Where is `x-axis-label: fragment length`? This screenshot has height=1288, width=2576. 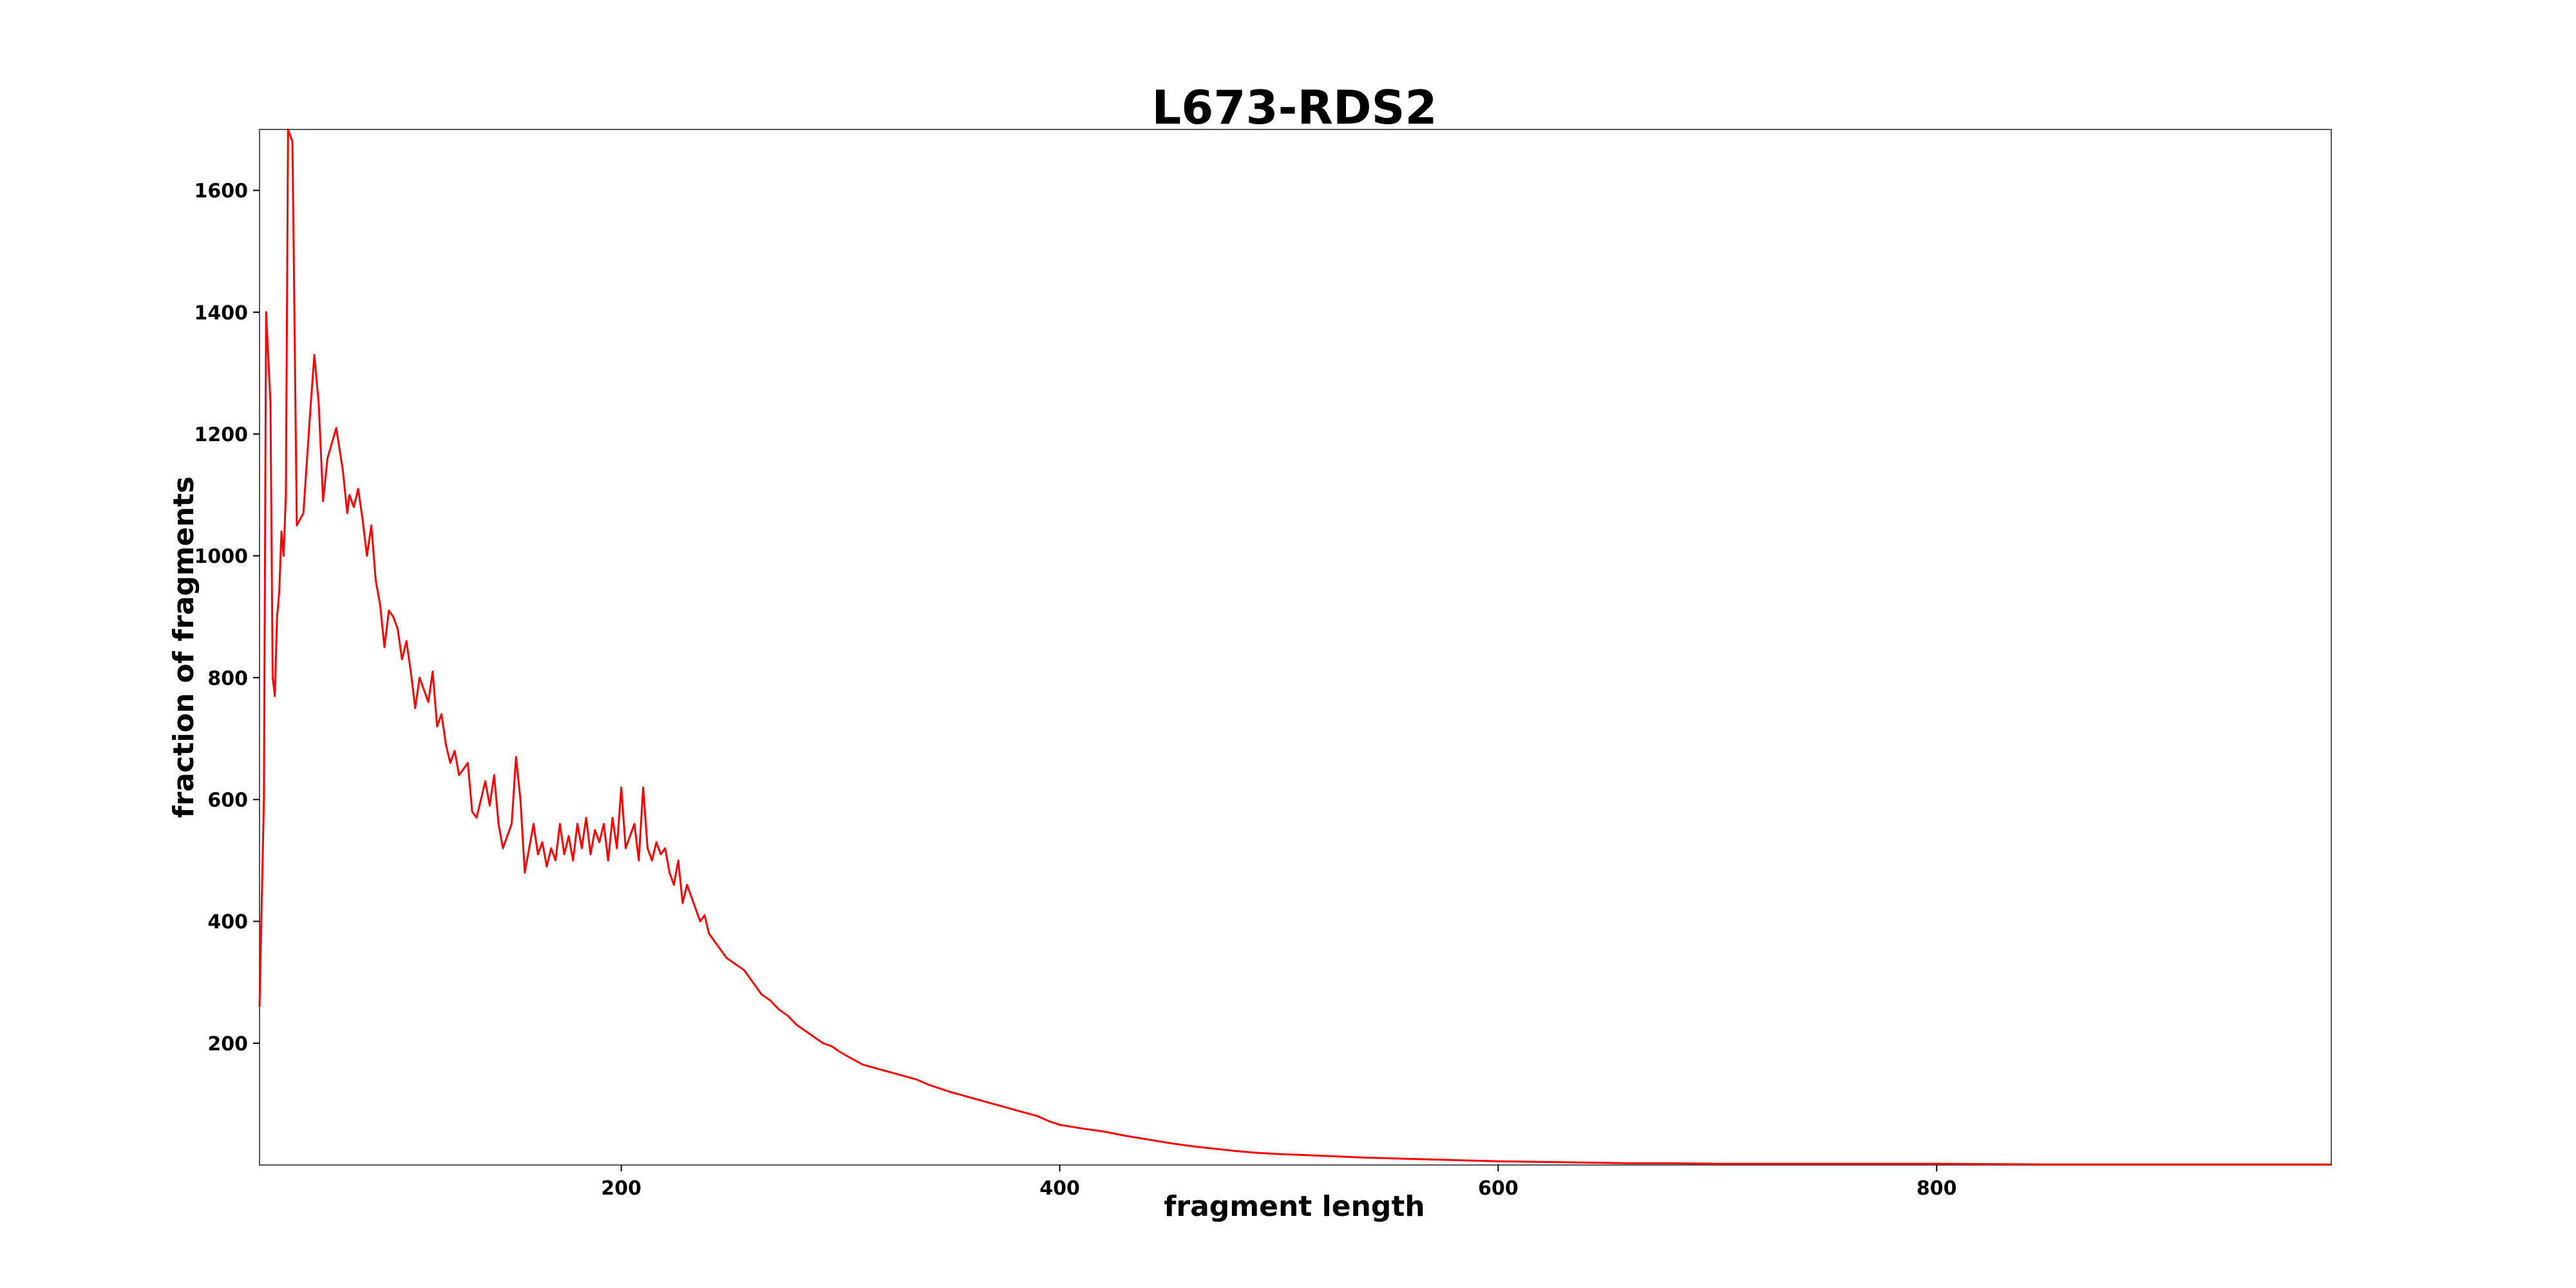 x-axis-label: fragment length is located at coordinates (1294, 1206).